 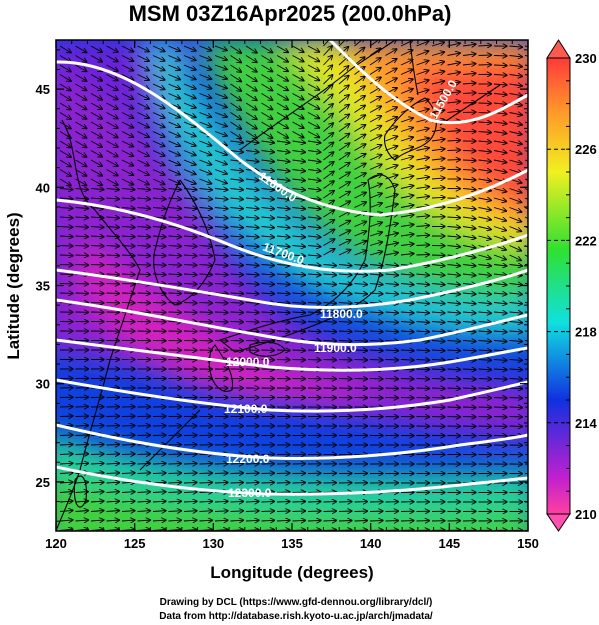 What do you see at coordinates (586, 514) in the screenshot?
I see `colorbar-label-210: 210` at bounding box center [586, 514].